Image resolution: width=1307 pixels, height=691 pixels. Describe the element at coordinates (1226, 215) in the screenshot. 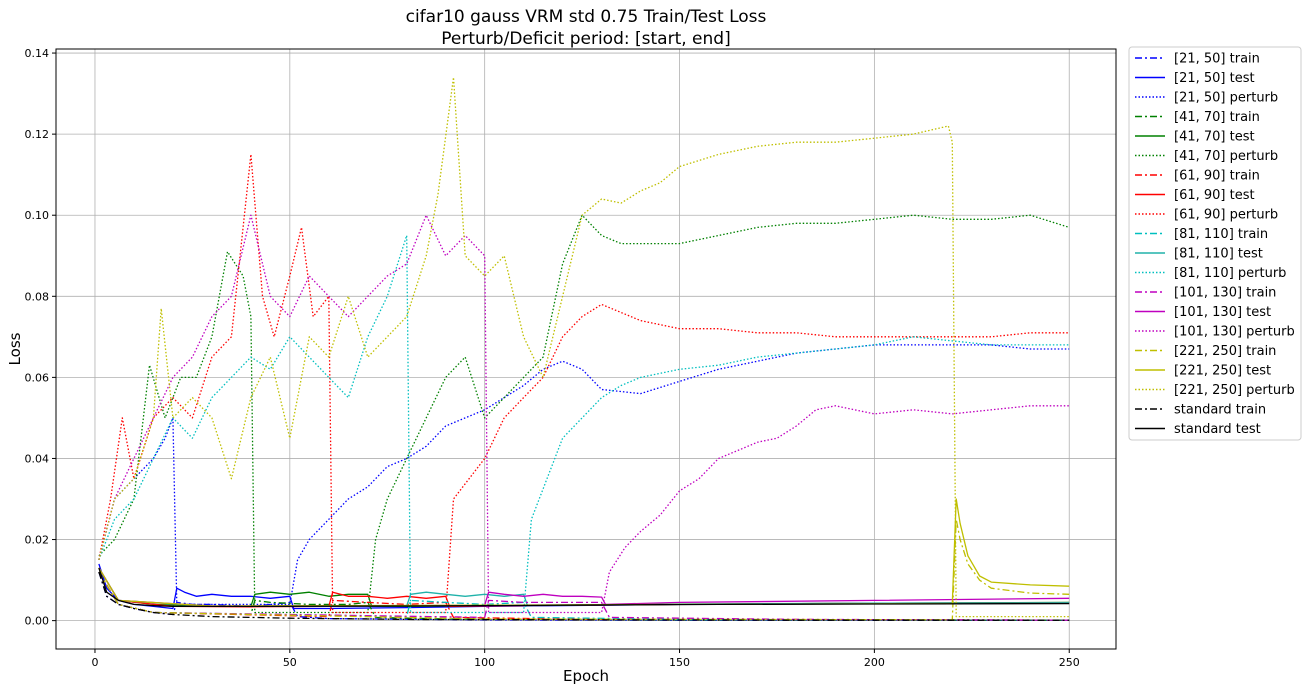

I see `legend-label: [61, 90] perturb` at that location.